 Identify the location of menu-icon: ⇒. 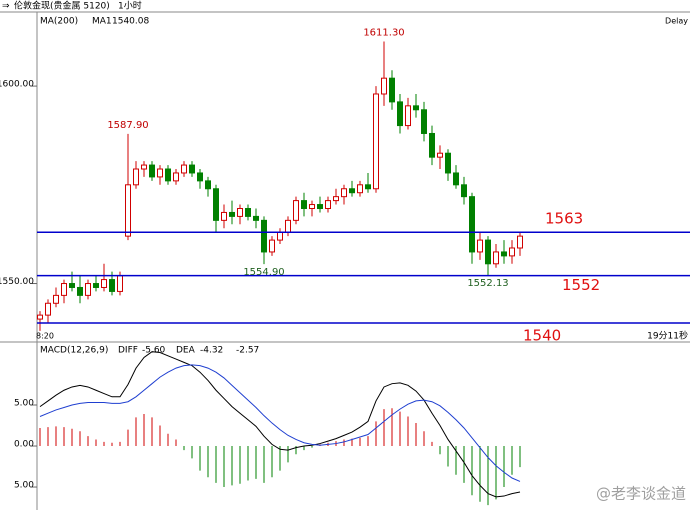
(6, 7).